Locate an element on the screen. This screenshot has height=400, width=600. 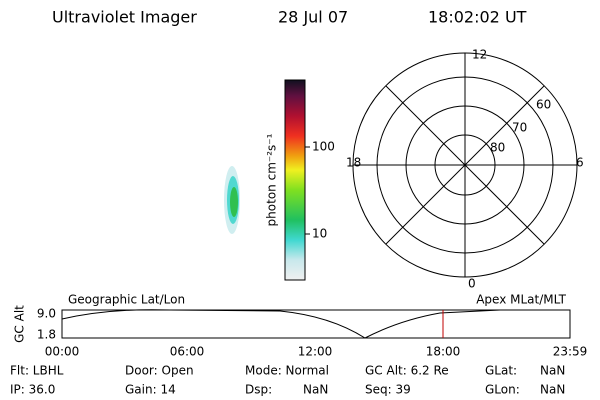
mlt-label: 6 is located at coordinates (580, 163).